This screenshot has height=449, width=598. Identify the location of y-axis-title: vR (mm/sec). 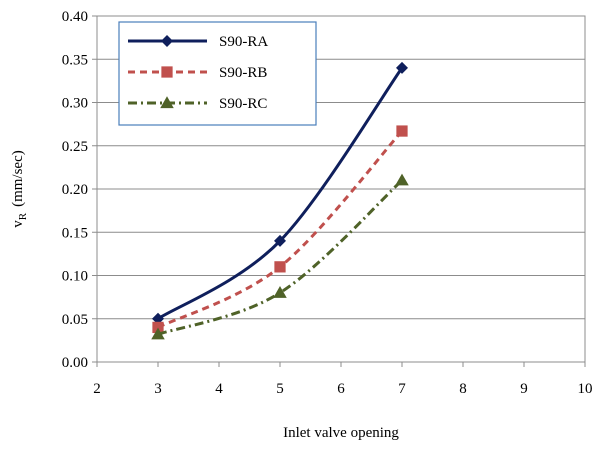
(19, 189).